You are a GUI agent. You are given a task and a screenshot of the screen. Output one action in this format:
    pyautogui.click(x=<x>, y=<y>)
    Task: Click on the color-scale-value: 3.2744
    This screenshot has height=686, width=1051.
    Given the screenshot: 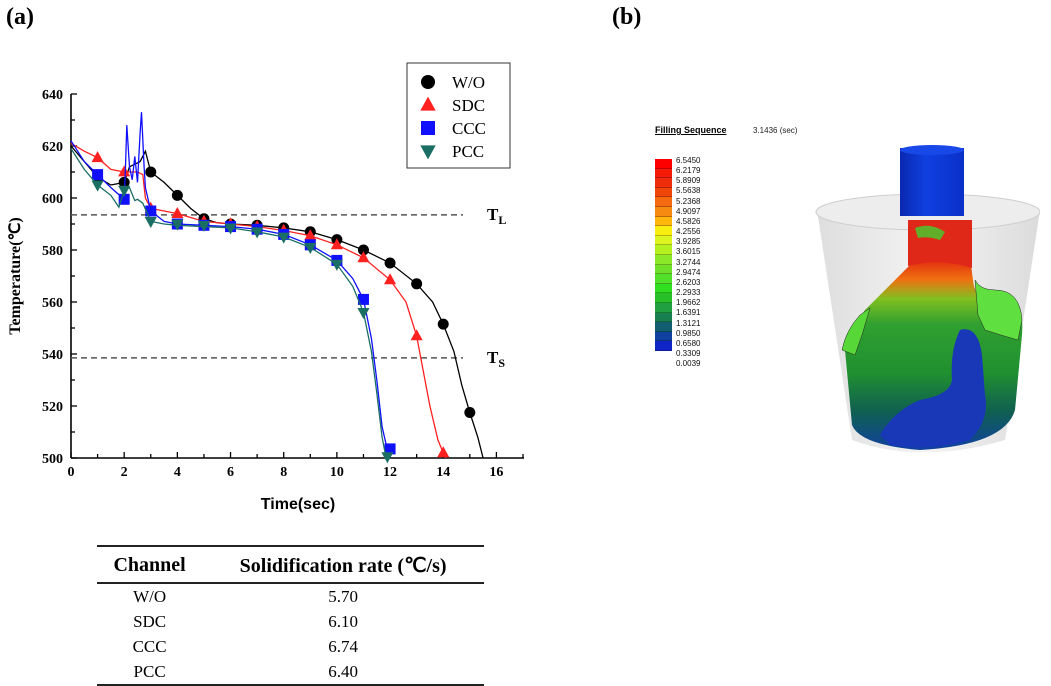 What is the action you would take?
    pyautogui.click(x=688, y=262)
    